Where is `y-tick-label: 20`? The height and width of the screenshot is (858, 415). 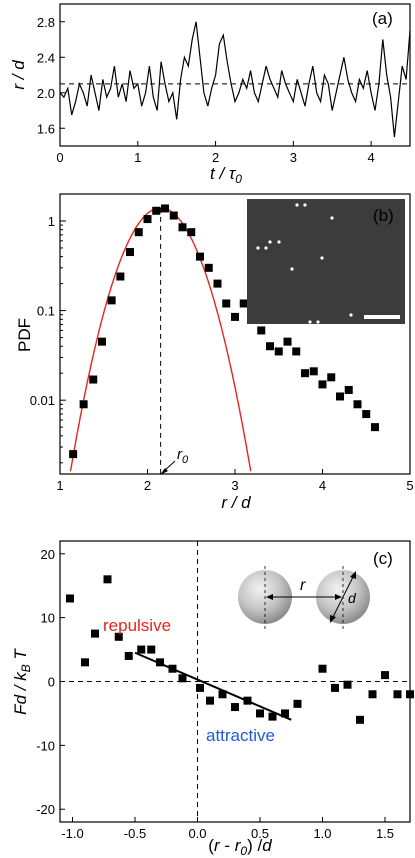 y-tick-label: 20 is located at coordinates (48, 554).